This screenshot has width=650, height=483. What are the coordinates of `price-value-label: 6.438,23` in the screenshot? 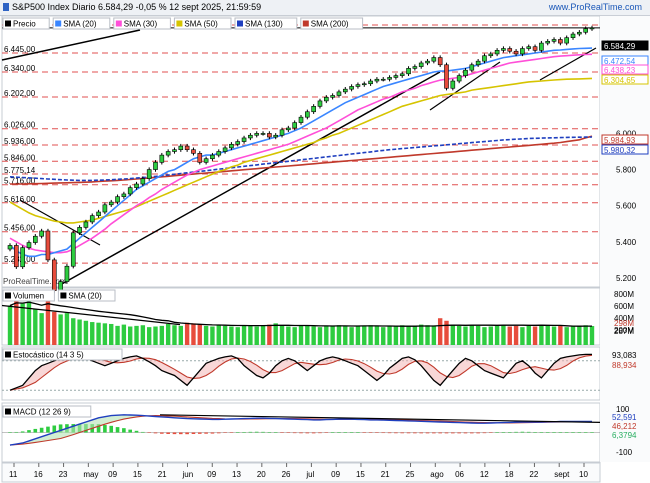 It's located at (620, 70).